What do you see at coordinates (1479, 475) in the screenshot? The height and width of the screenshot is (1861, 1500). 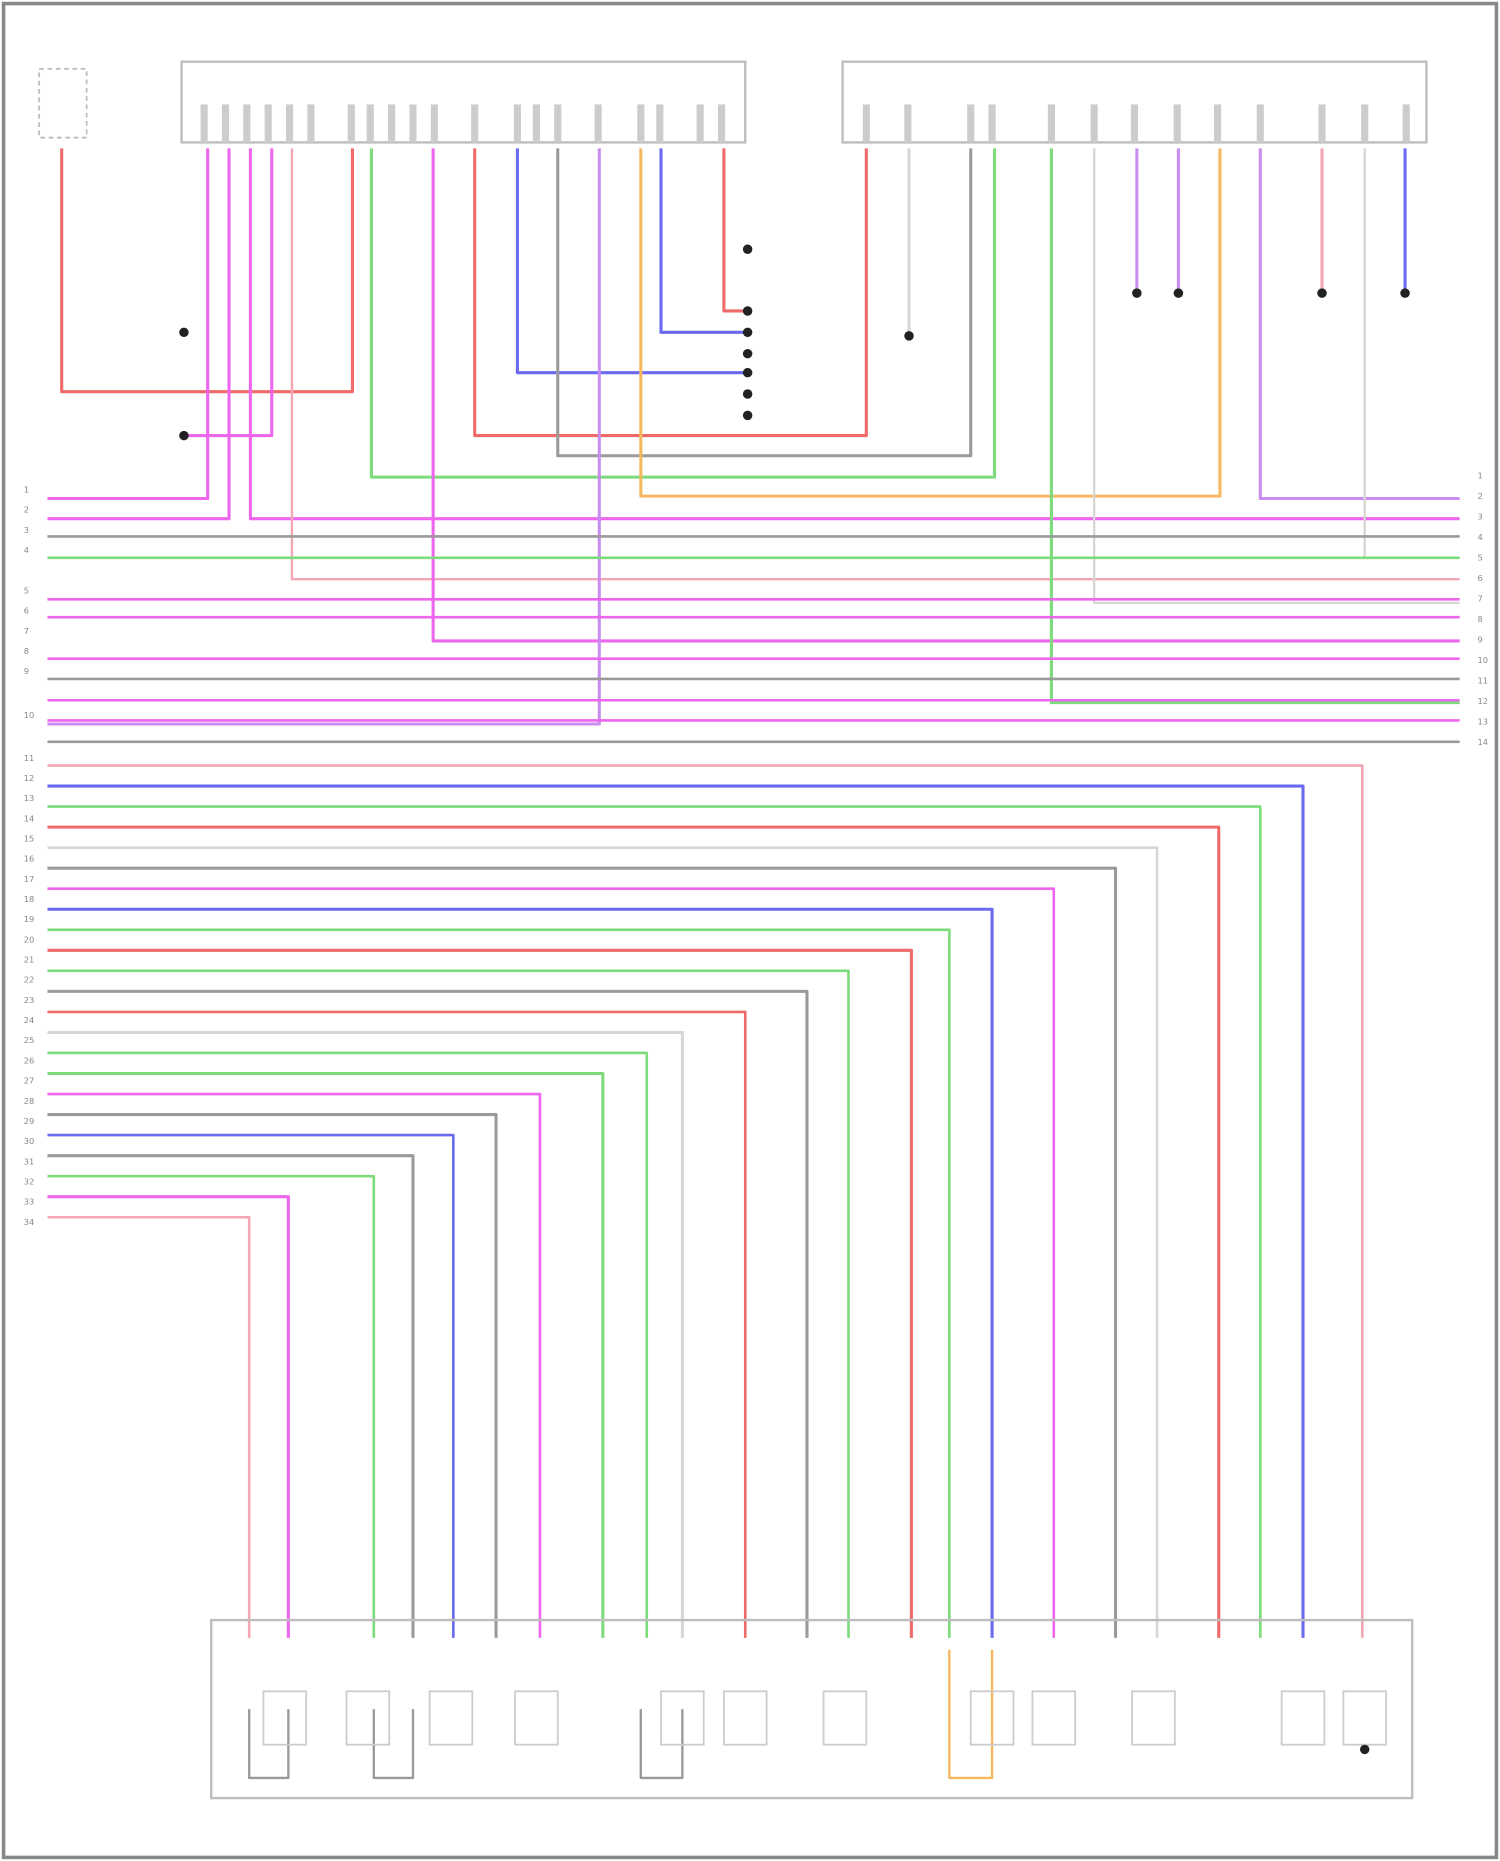 I see `right-row-number: 1` at bounding box center [1479, 475].